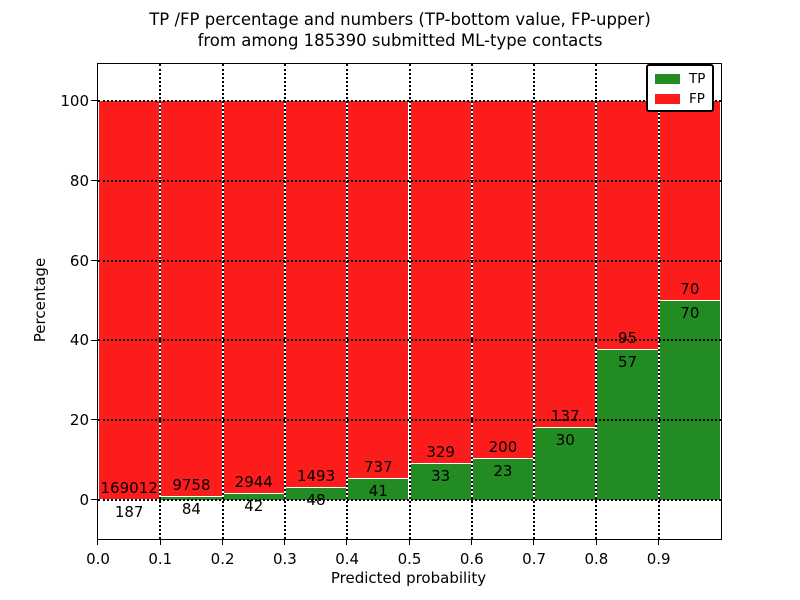 This screenshot has height=600, width=800. What do you see at coordinates (658, 559) in the screenshot?
I see `x-tick-label: 0.9` at bounding box center [658, 559].